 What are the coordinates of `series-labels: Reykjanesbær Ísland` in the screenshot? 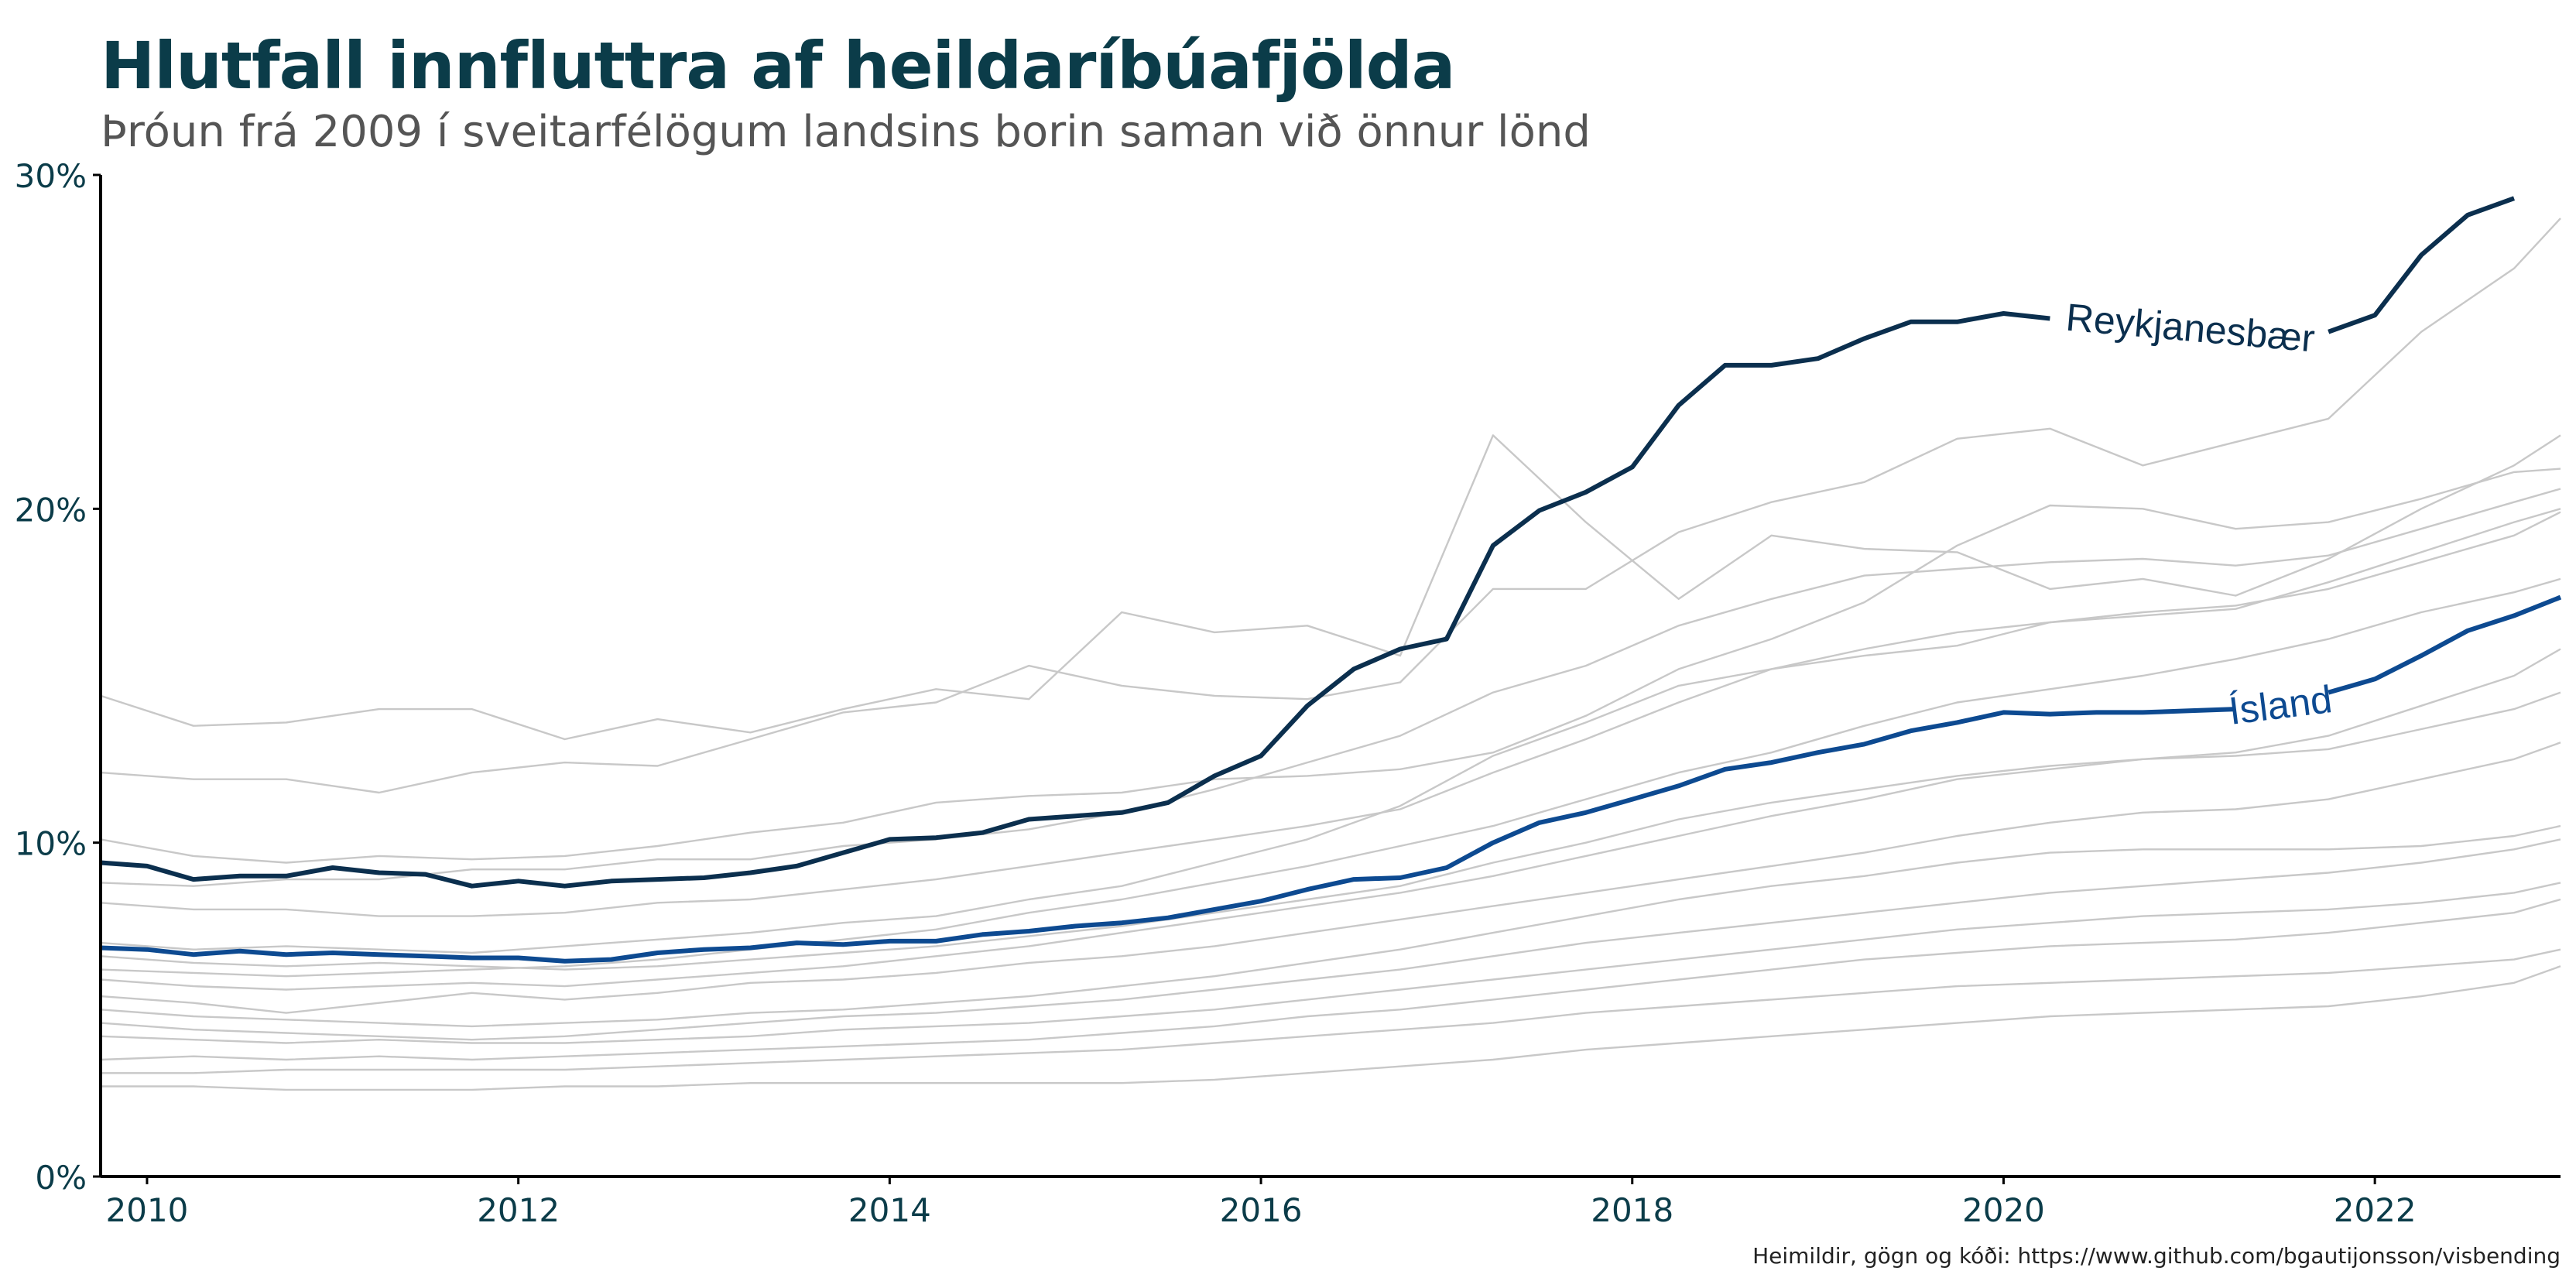 It's located at (2199, 514).